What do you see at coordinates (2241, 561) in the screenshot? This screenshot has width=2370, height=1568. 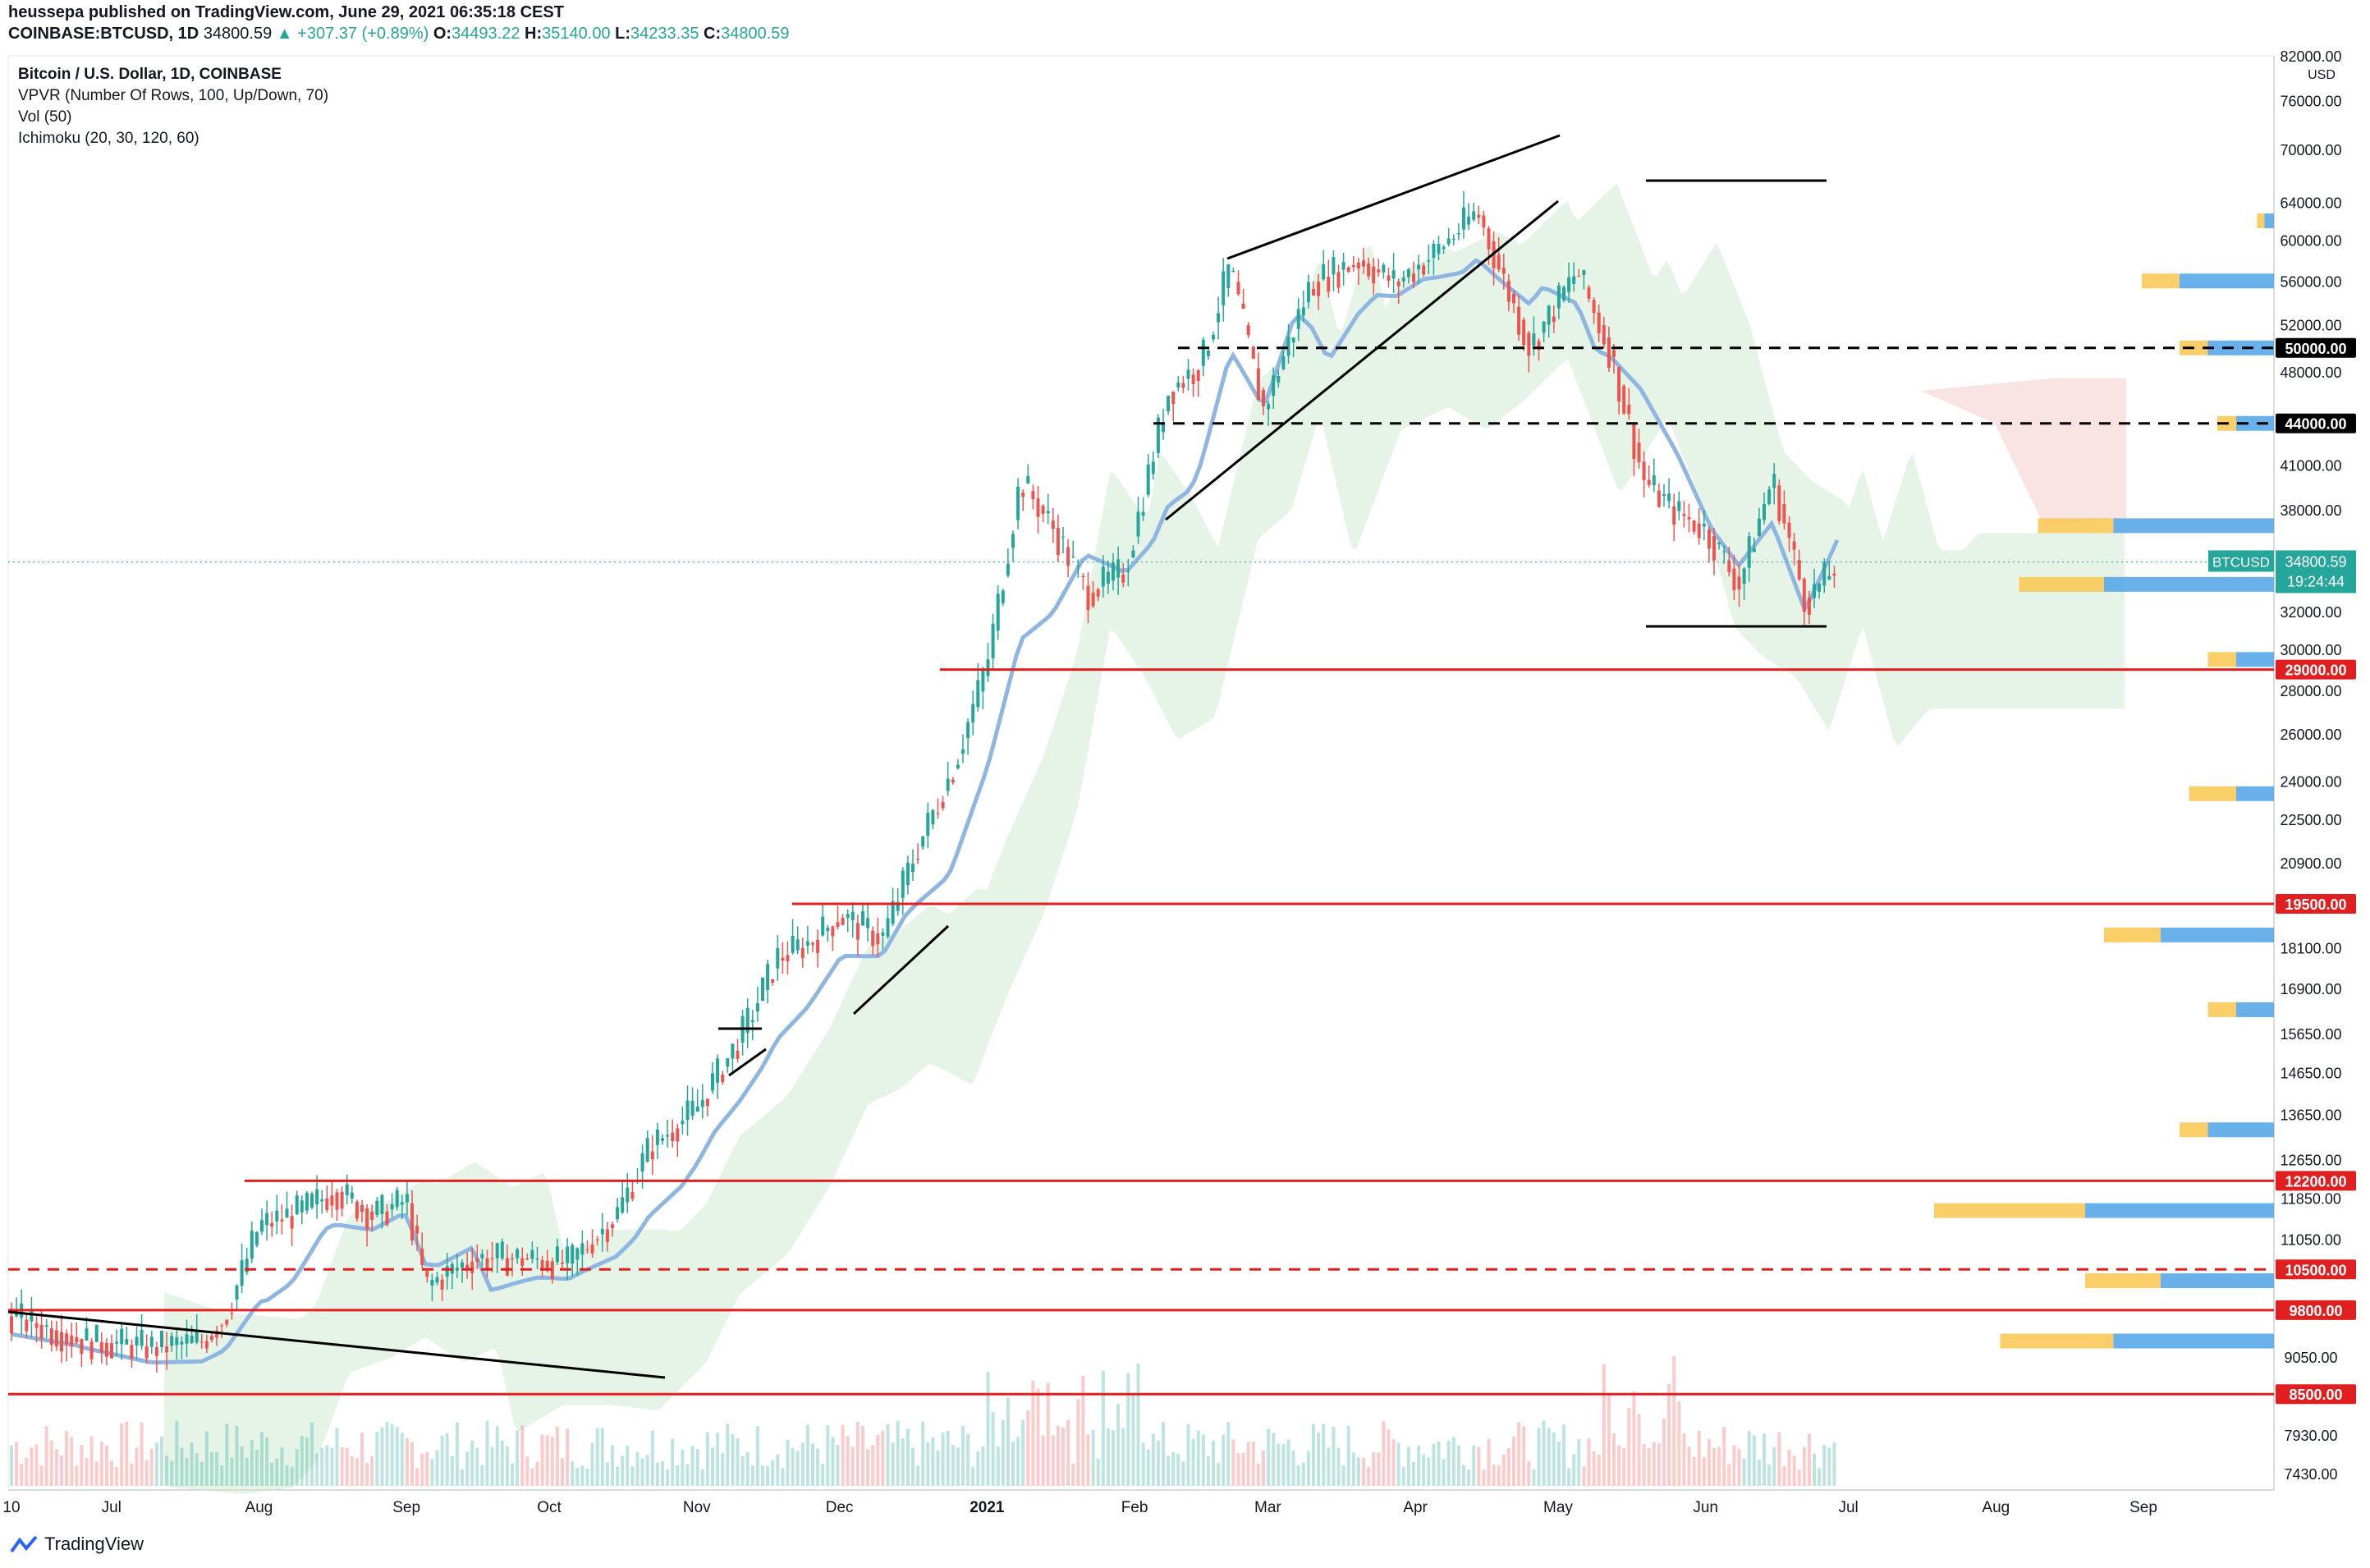 I see `symbol-tag-bg` at bounding box center [2241, 561].